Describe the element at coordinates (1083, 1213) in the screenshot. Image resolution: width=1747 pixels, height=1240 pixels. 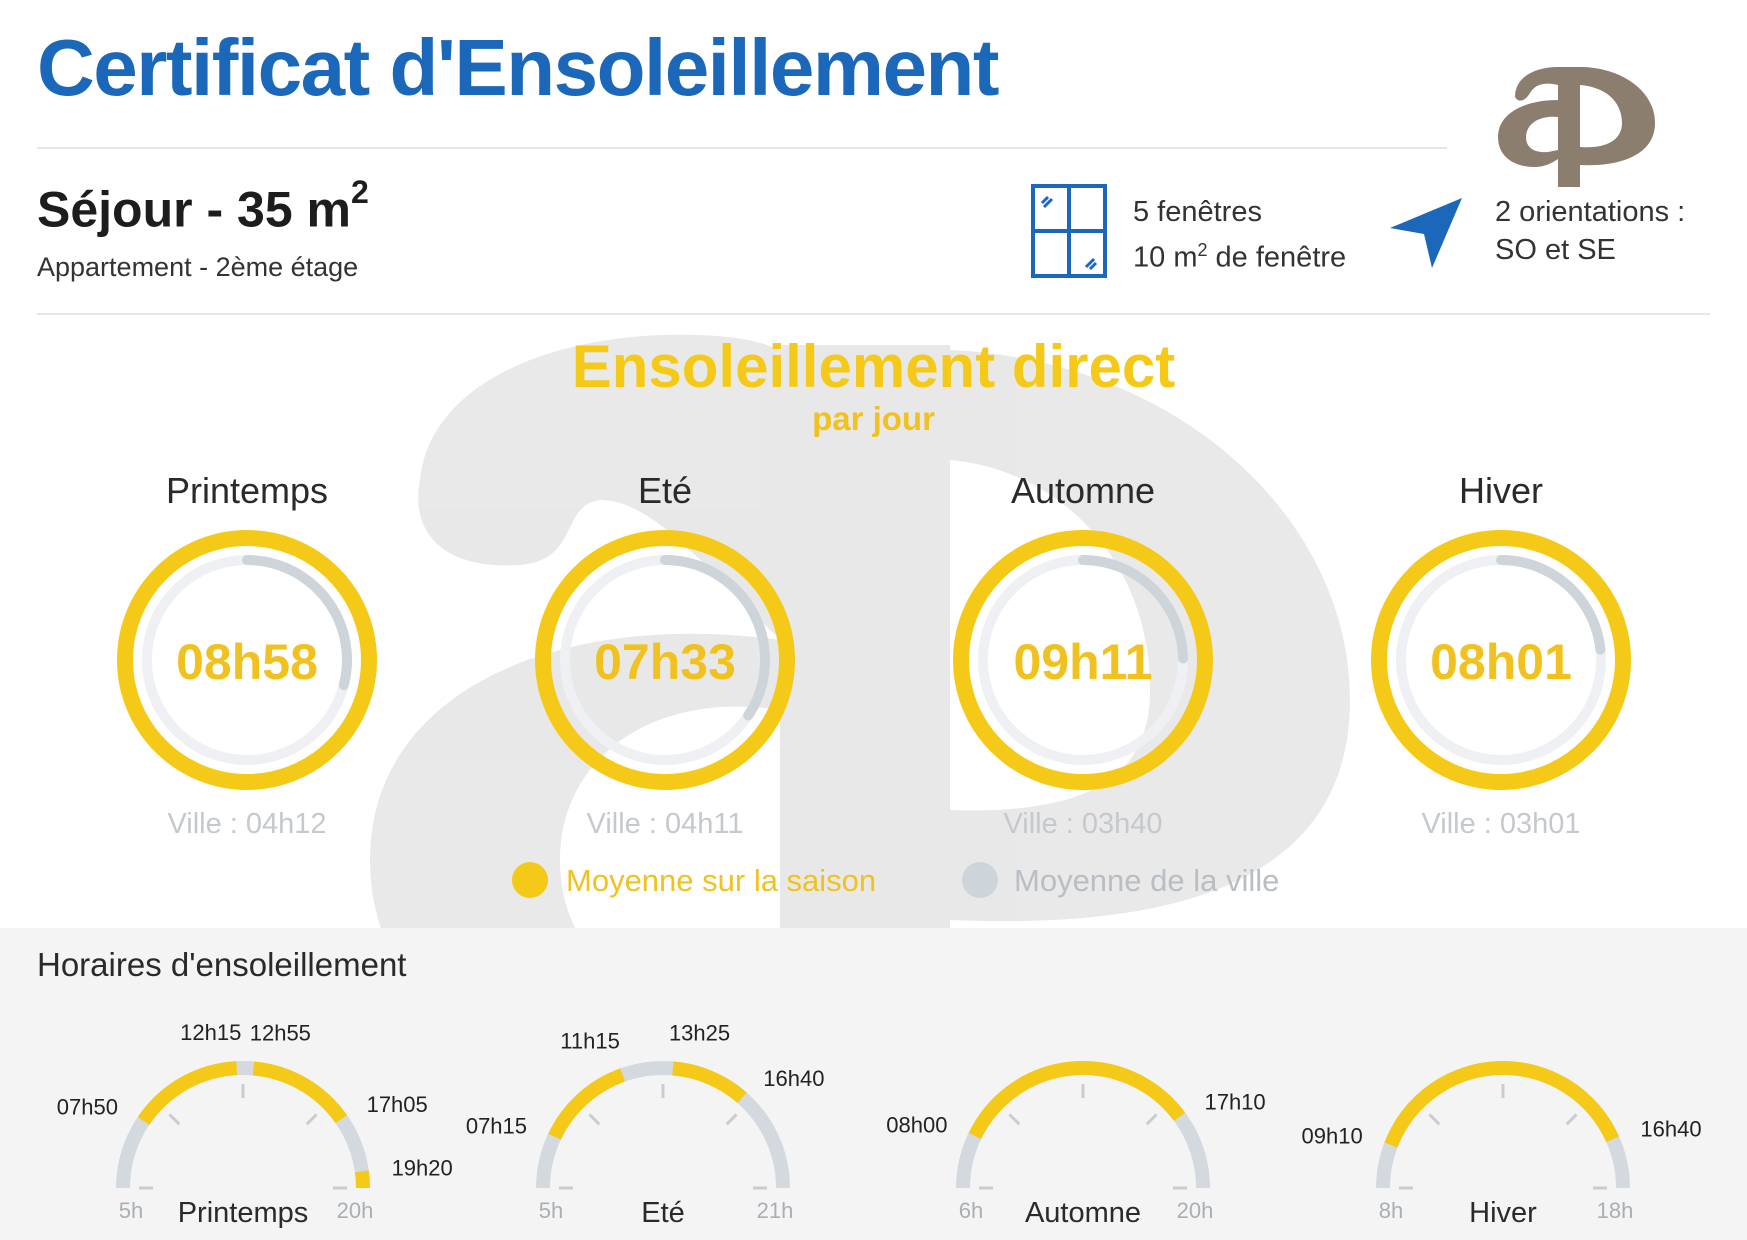
I see `gauge-season-label-automne: Automne` at that location.